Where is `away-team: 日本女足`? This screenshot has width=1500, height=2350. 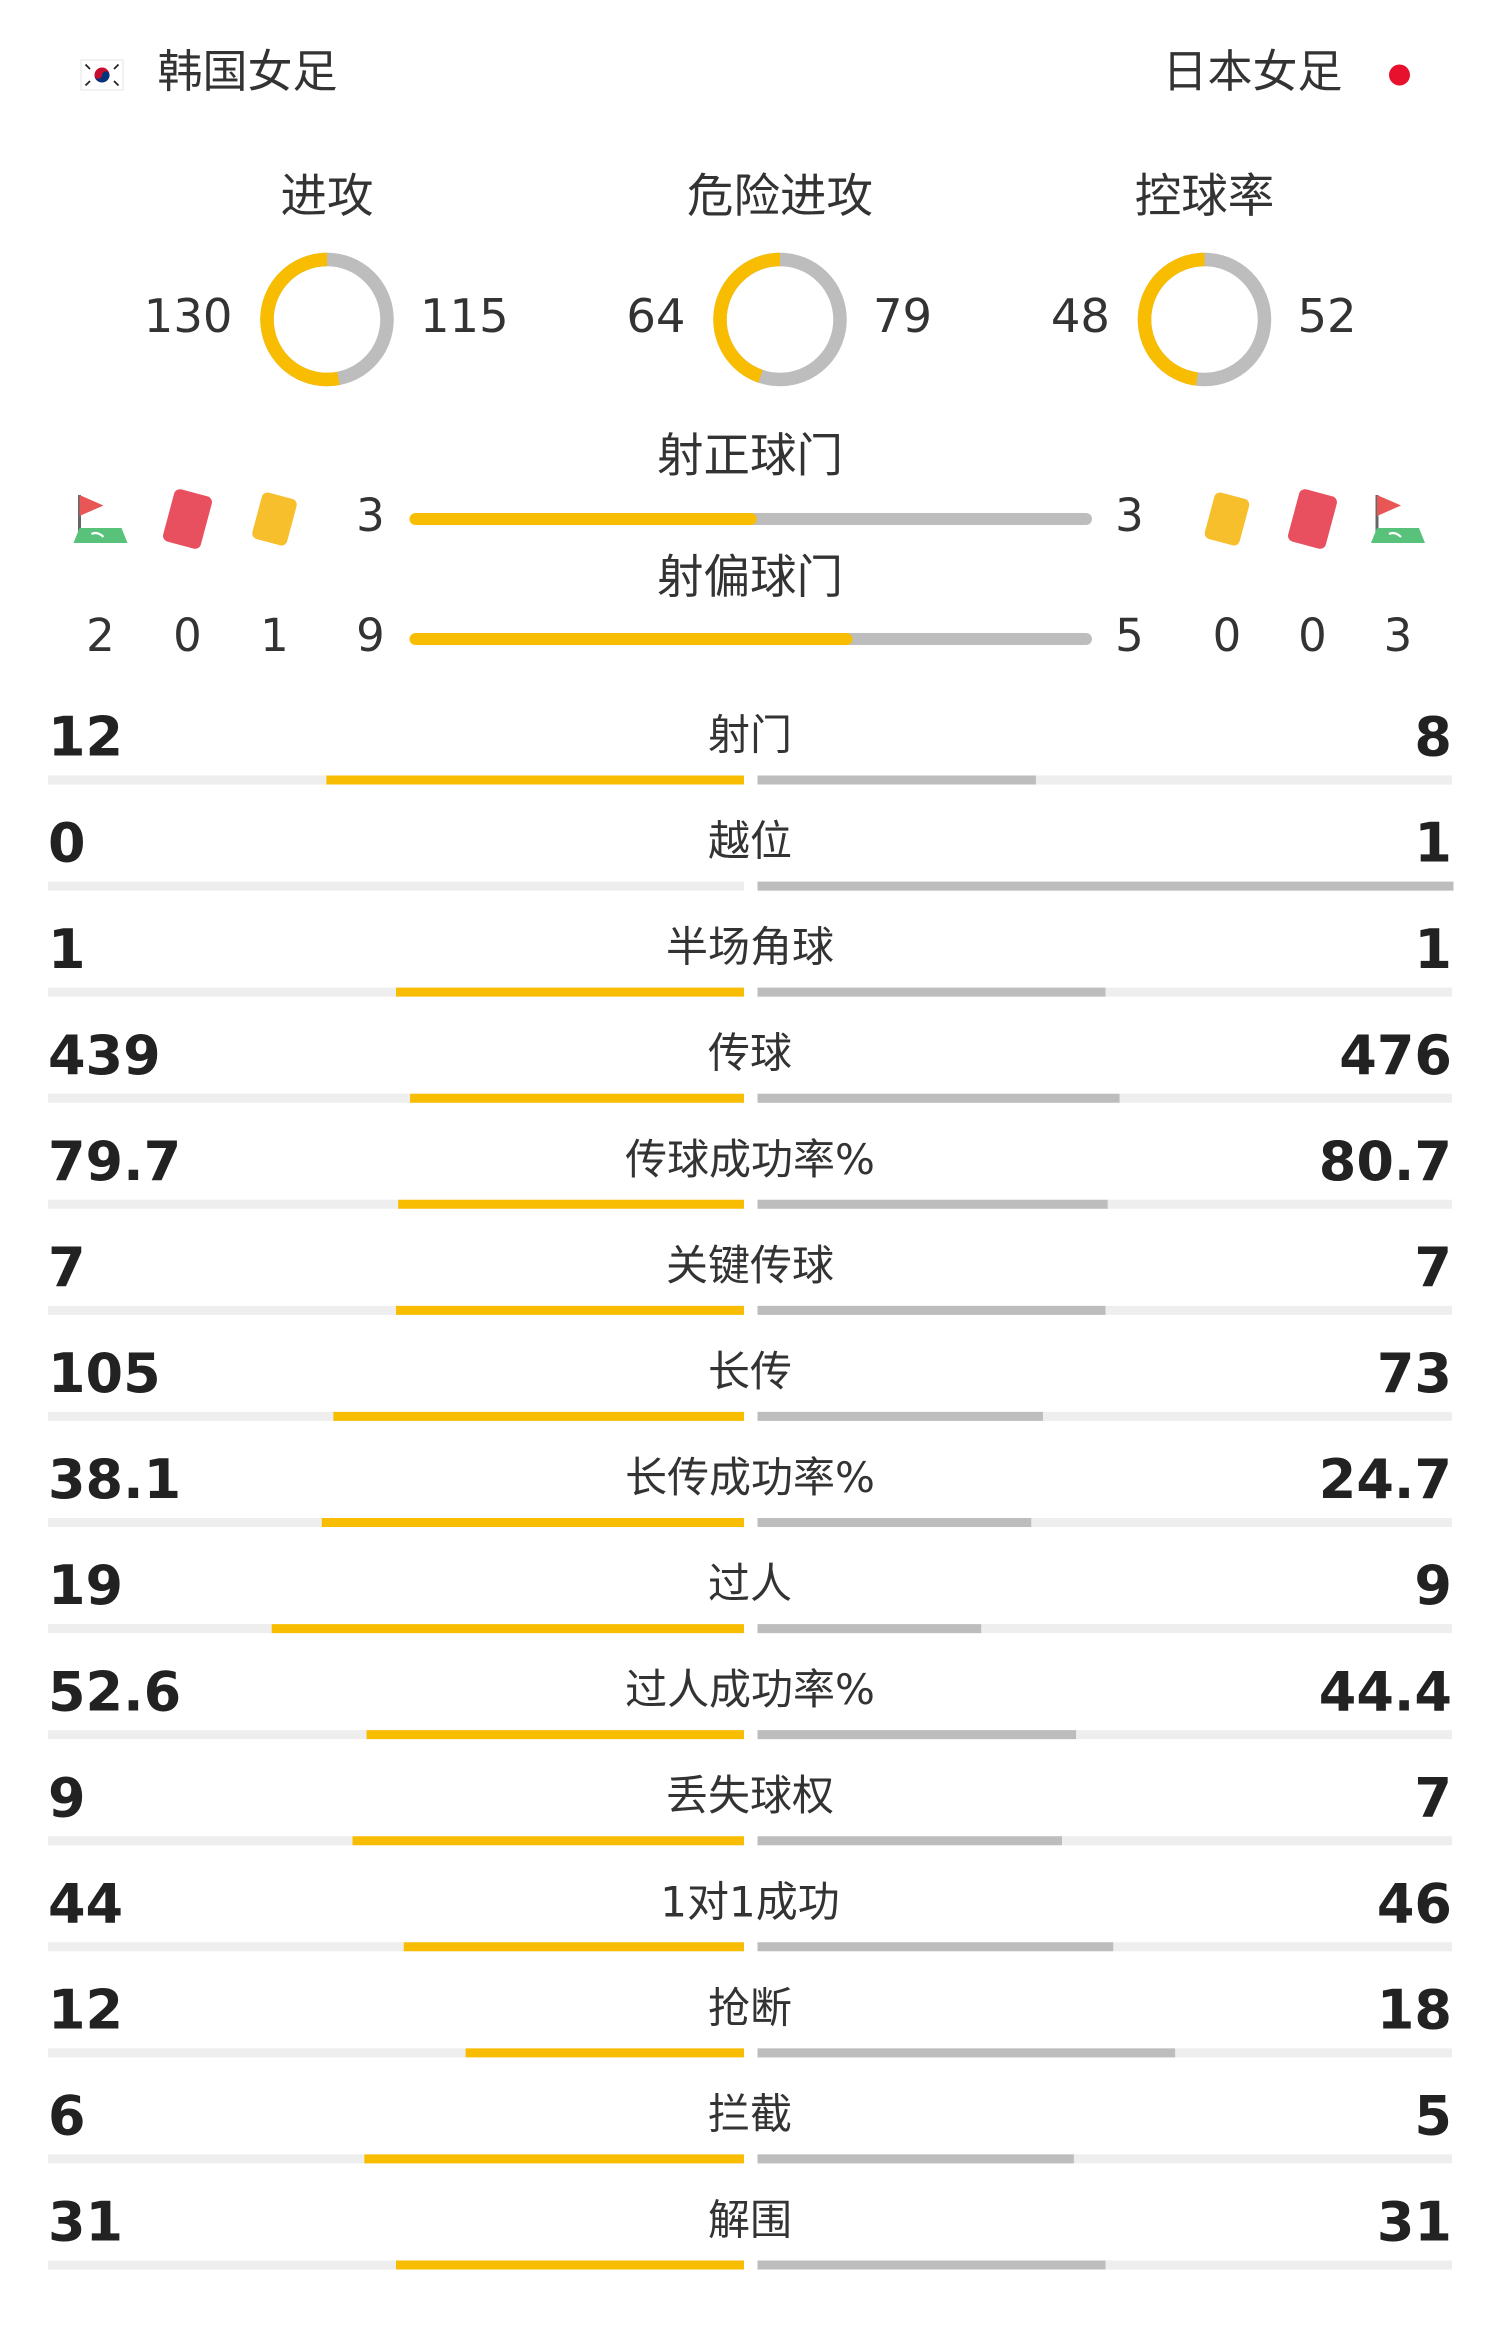 away-team: 日本女足 is located at coordinates (1253, 71).